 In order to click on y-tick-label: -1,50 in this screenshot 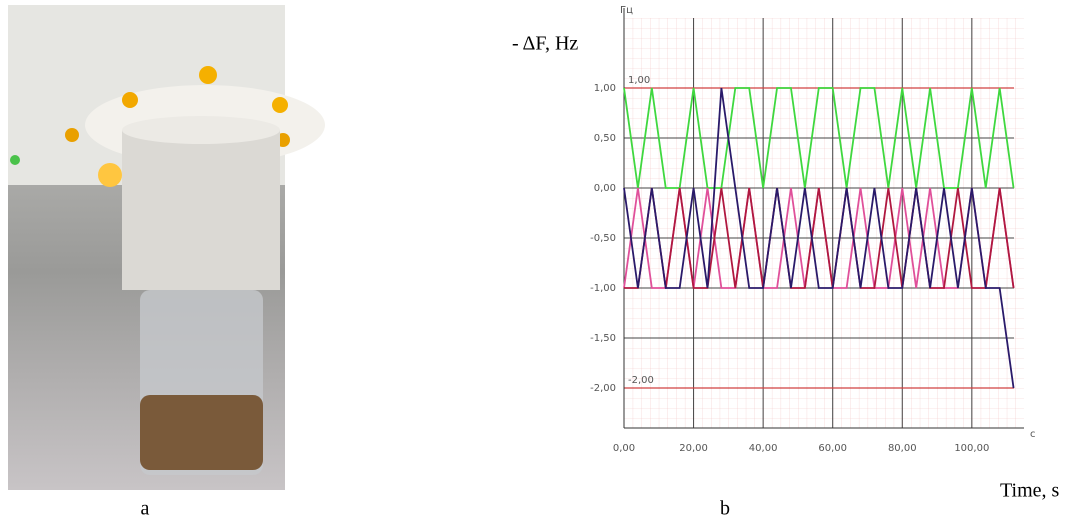, I will do `click(603, 338)`.